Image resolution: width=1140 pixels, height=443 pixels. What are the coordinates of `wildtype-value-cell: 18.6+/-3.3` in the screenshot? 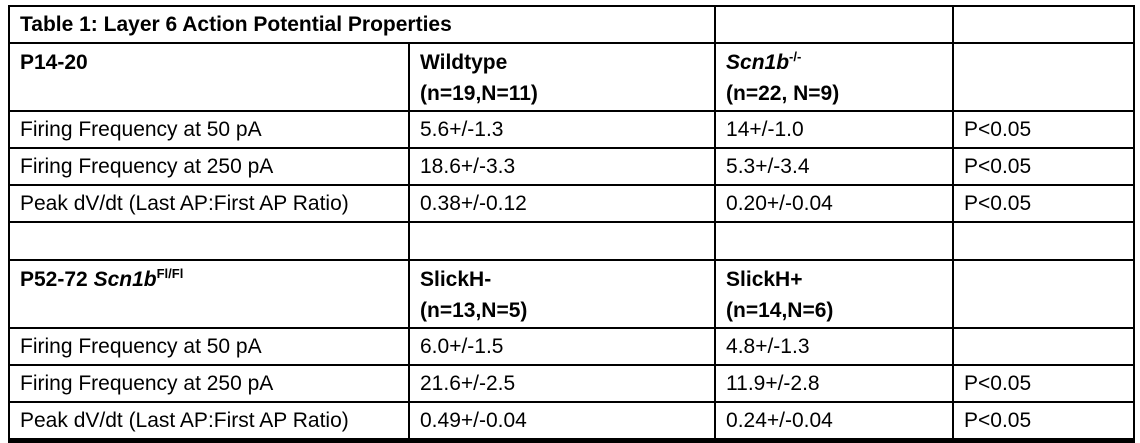 It's located at (562, 166).